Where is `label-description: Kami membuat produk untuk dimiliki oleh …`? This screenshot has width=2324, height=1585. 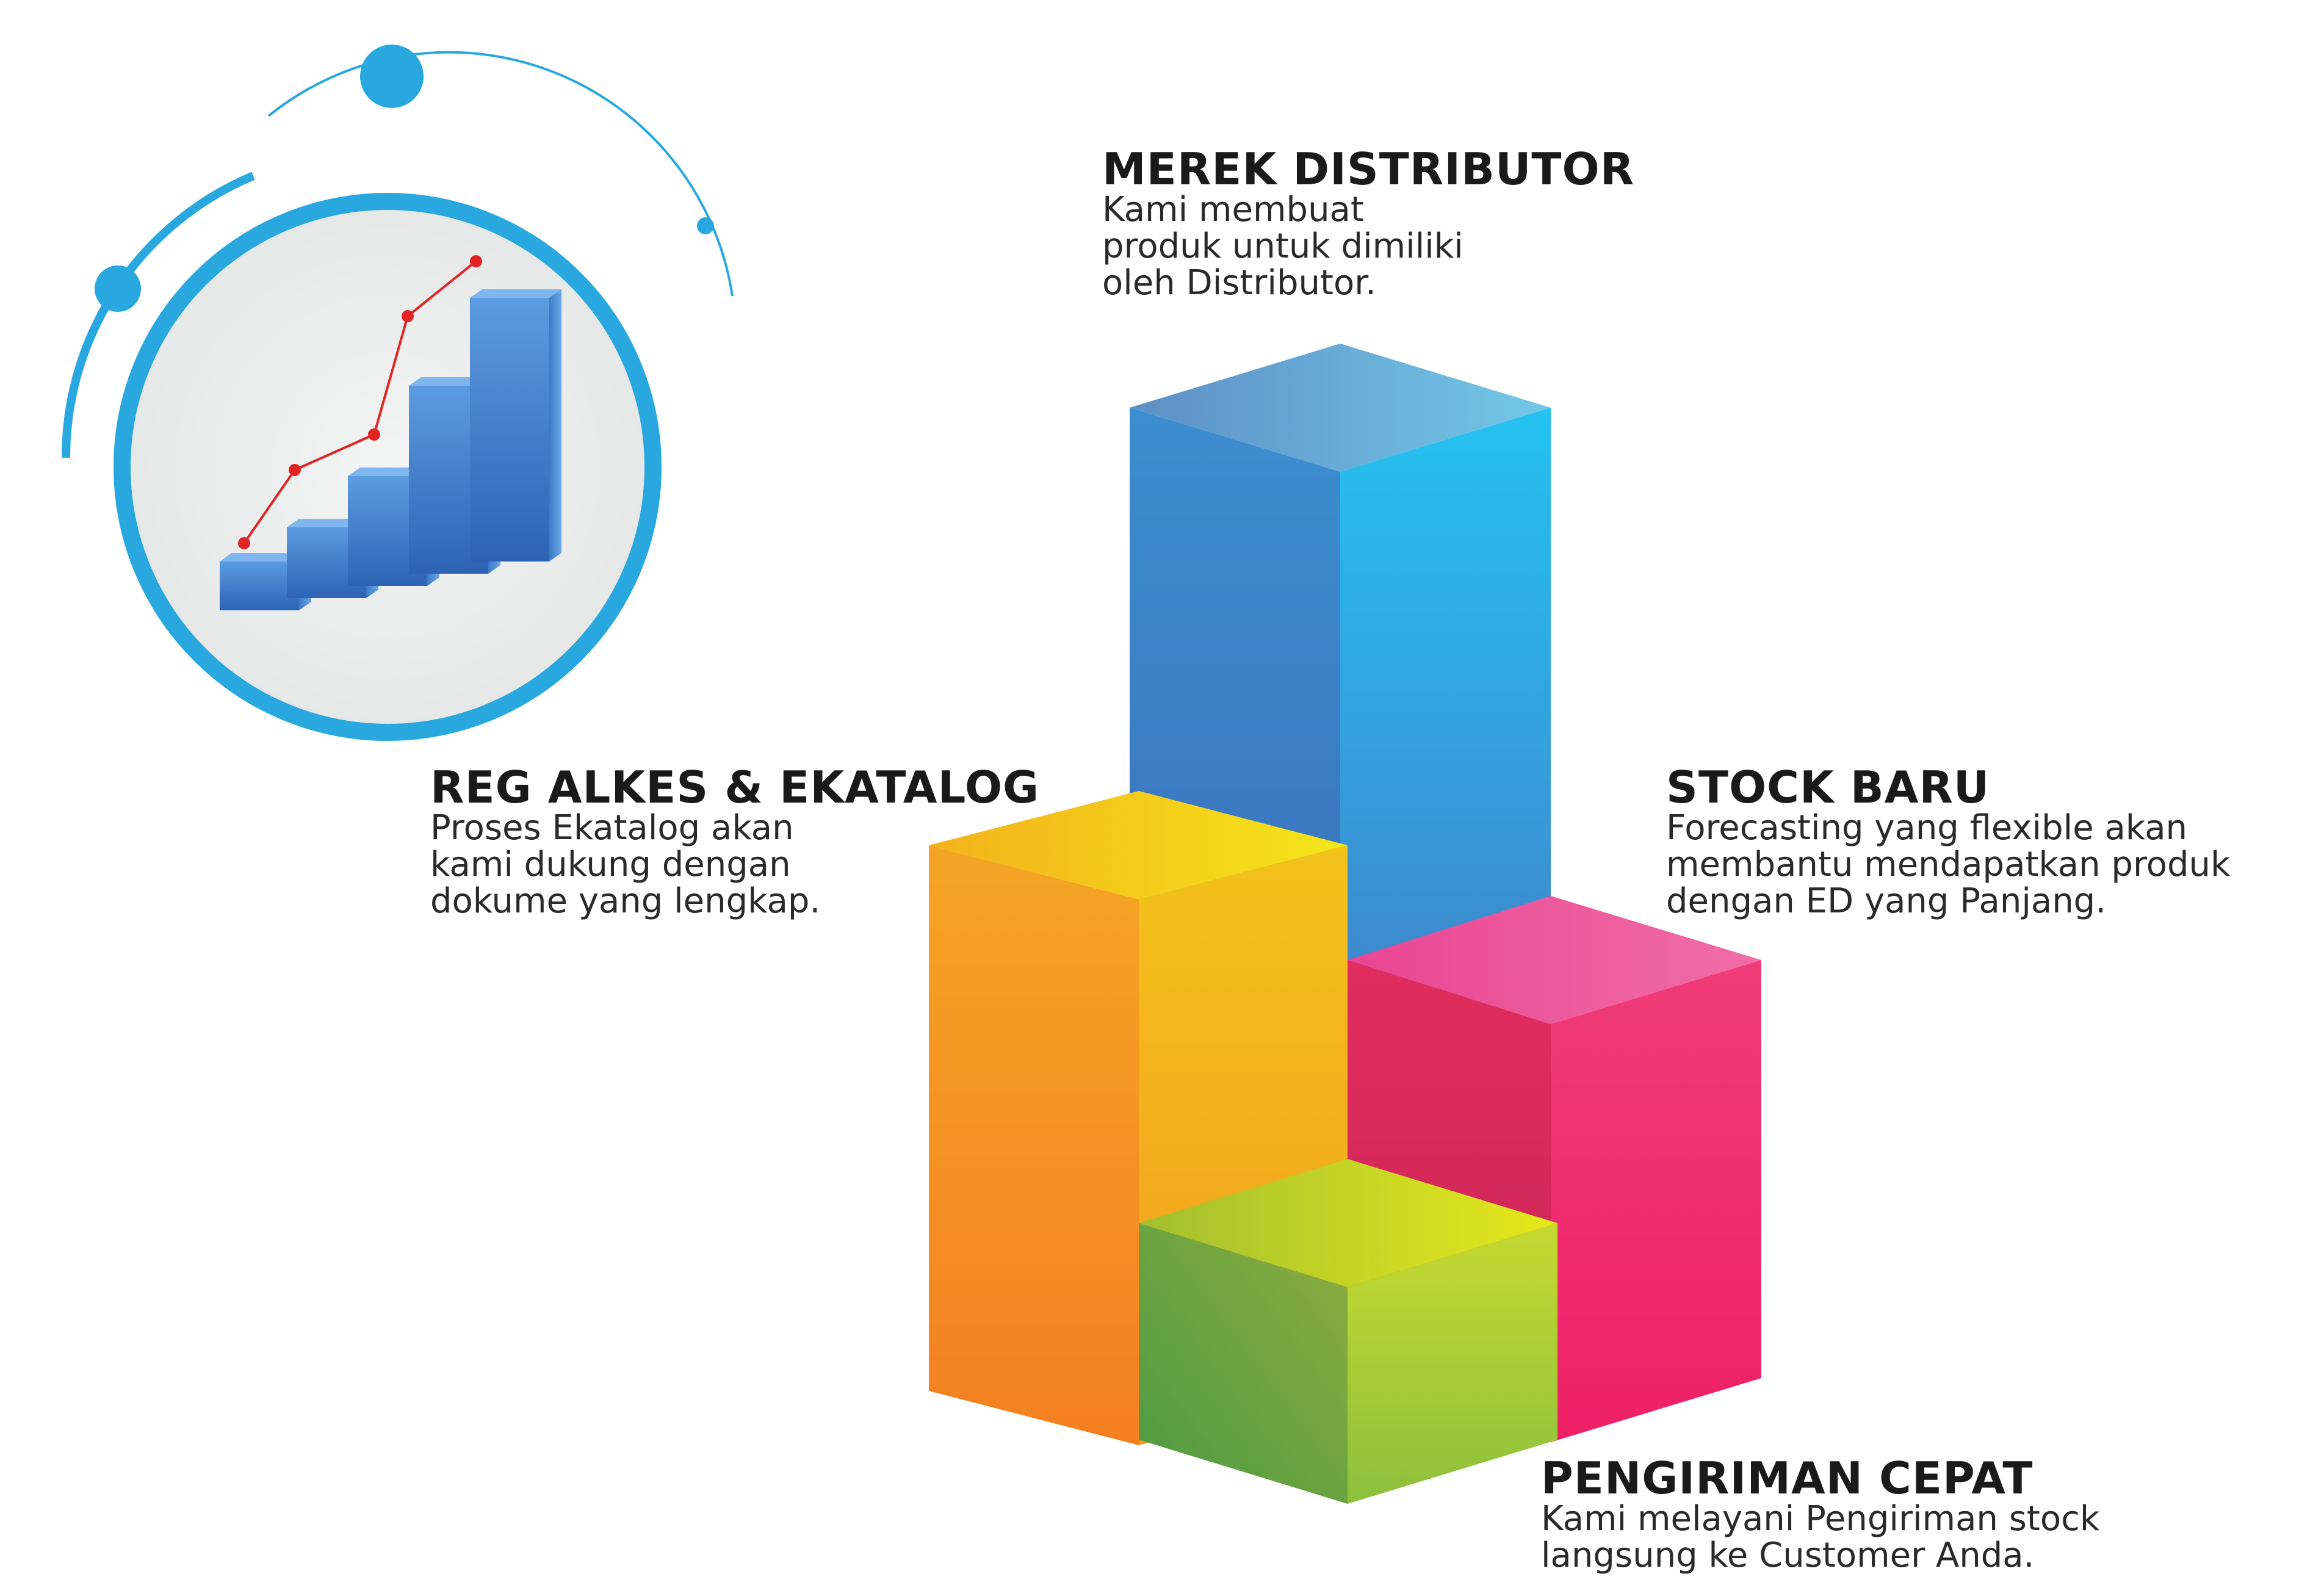
label-description: Kami membuat produk untuk dimiliki oleh … is located at coordinates (1368, 246).